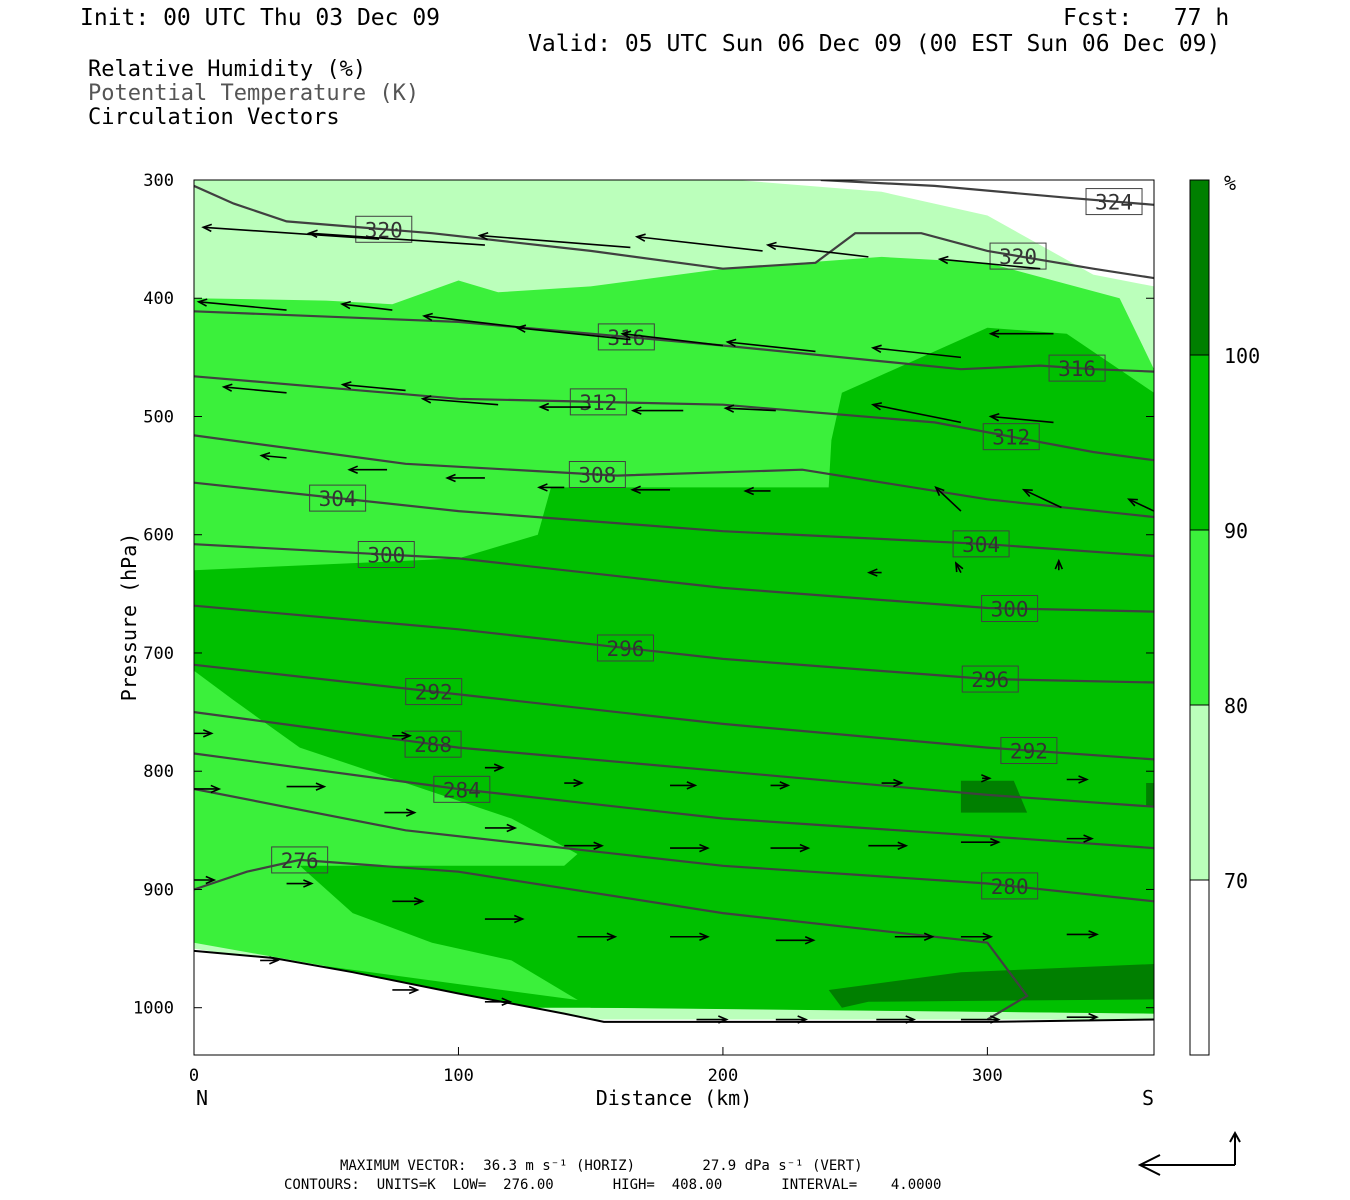 Image resolution: width=1350 pixels, height=1200 pixels. Describe the element at coordinates (1230, 183) in the screenshot. I see `colorbar-unit: %` at that location.